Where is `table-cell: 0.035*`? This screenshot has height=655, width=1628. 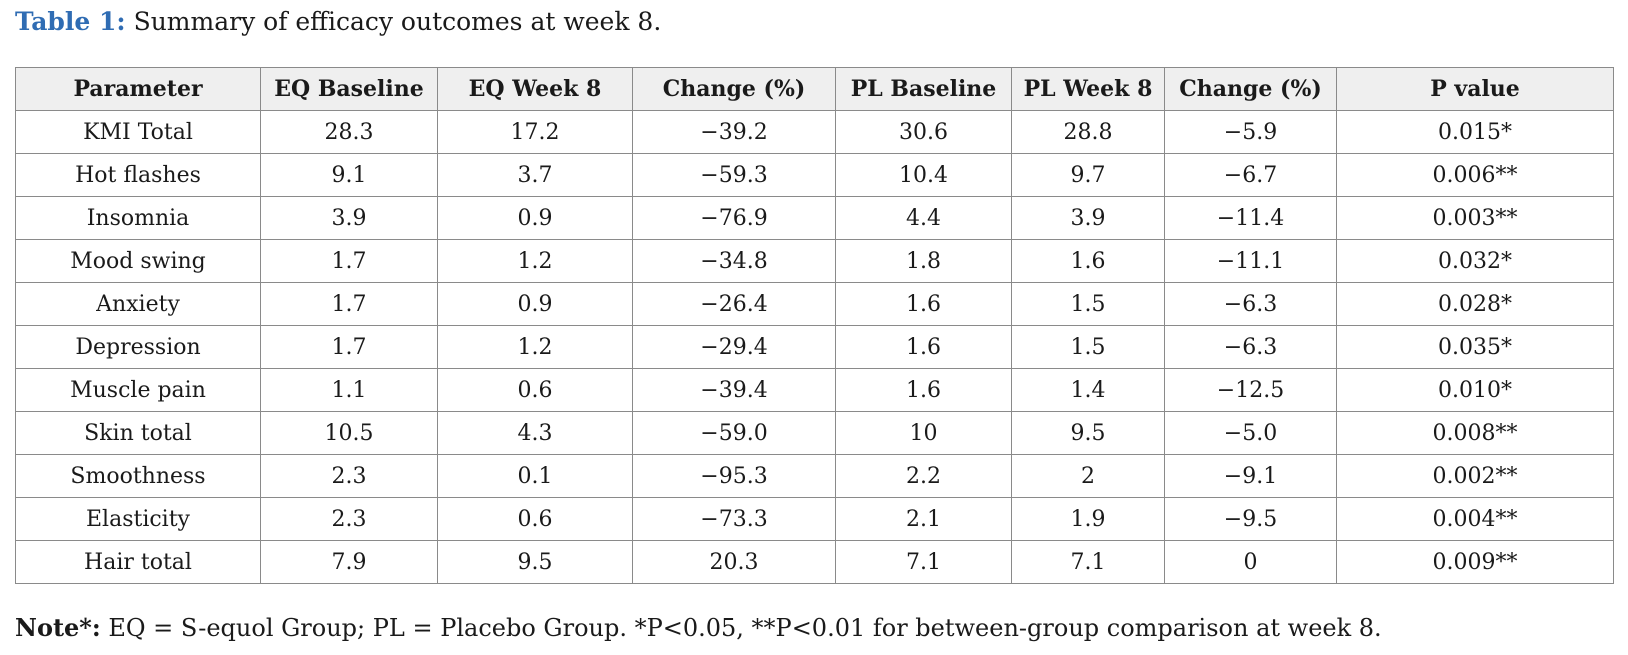
table-cell: 0.035* is located at coordinates (1475, 347).